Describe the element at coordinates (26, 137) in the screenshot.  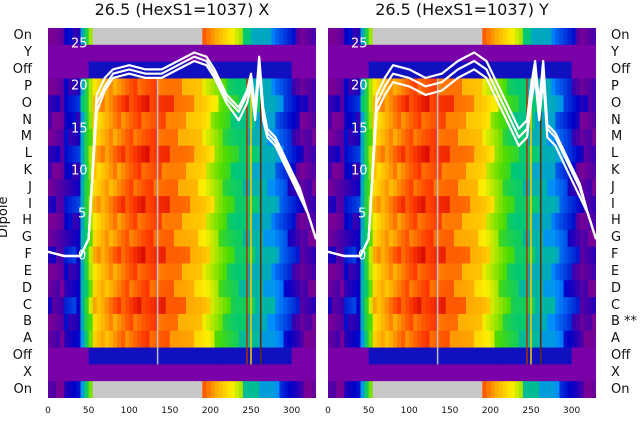
I see `row-label: M` at that location.